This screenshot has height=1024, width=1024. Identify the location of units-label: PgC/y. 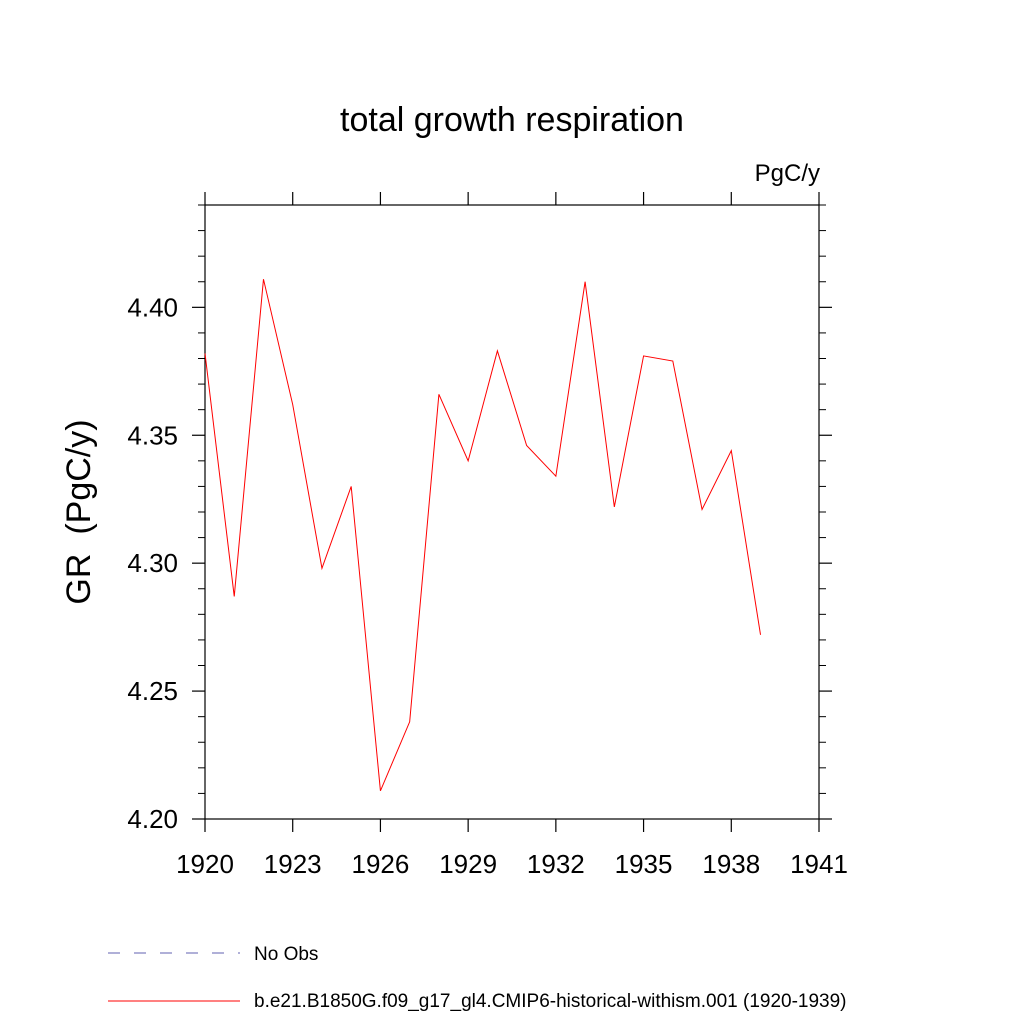
(787, 173).